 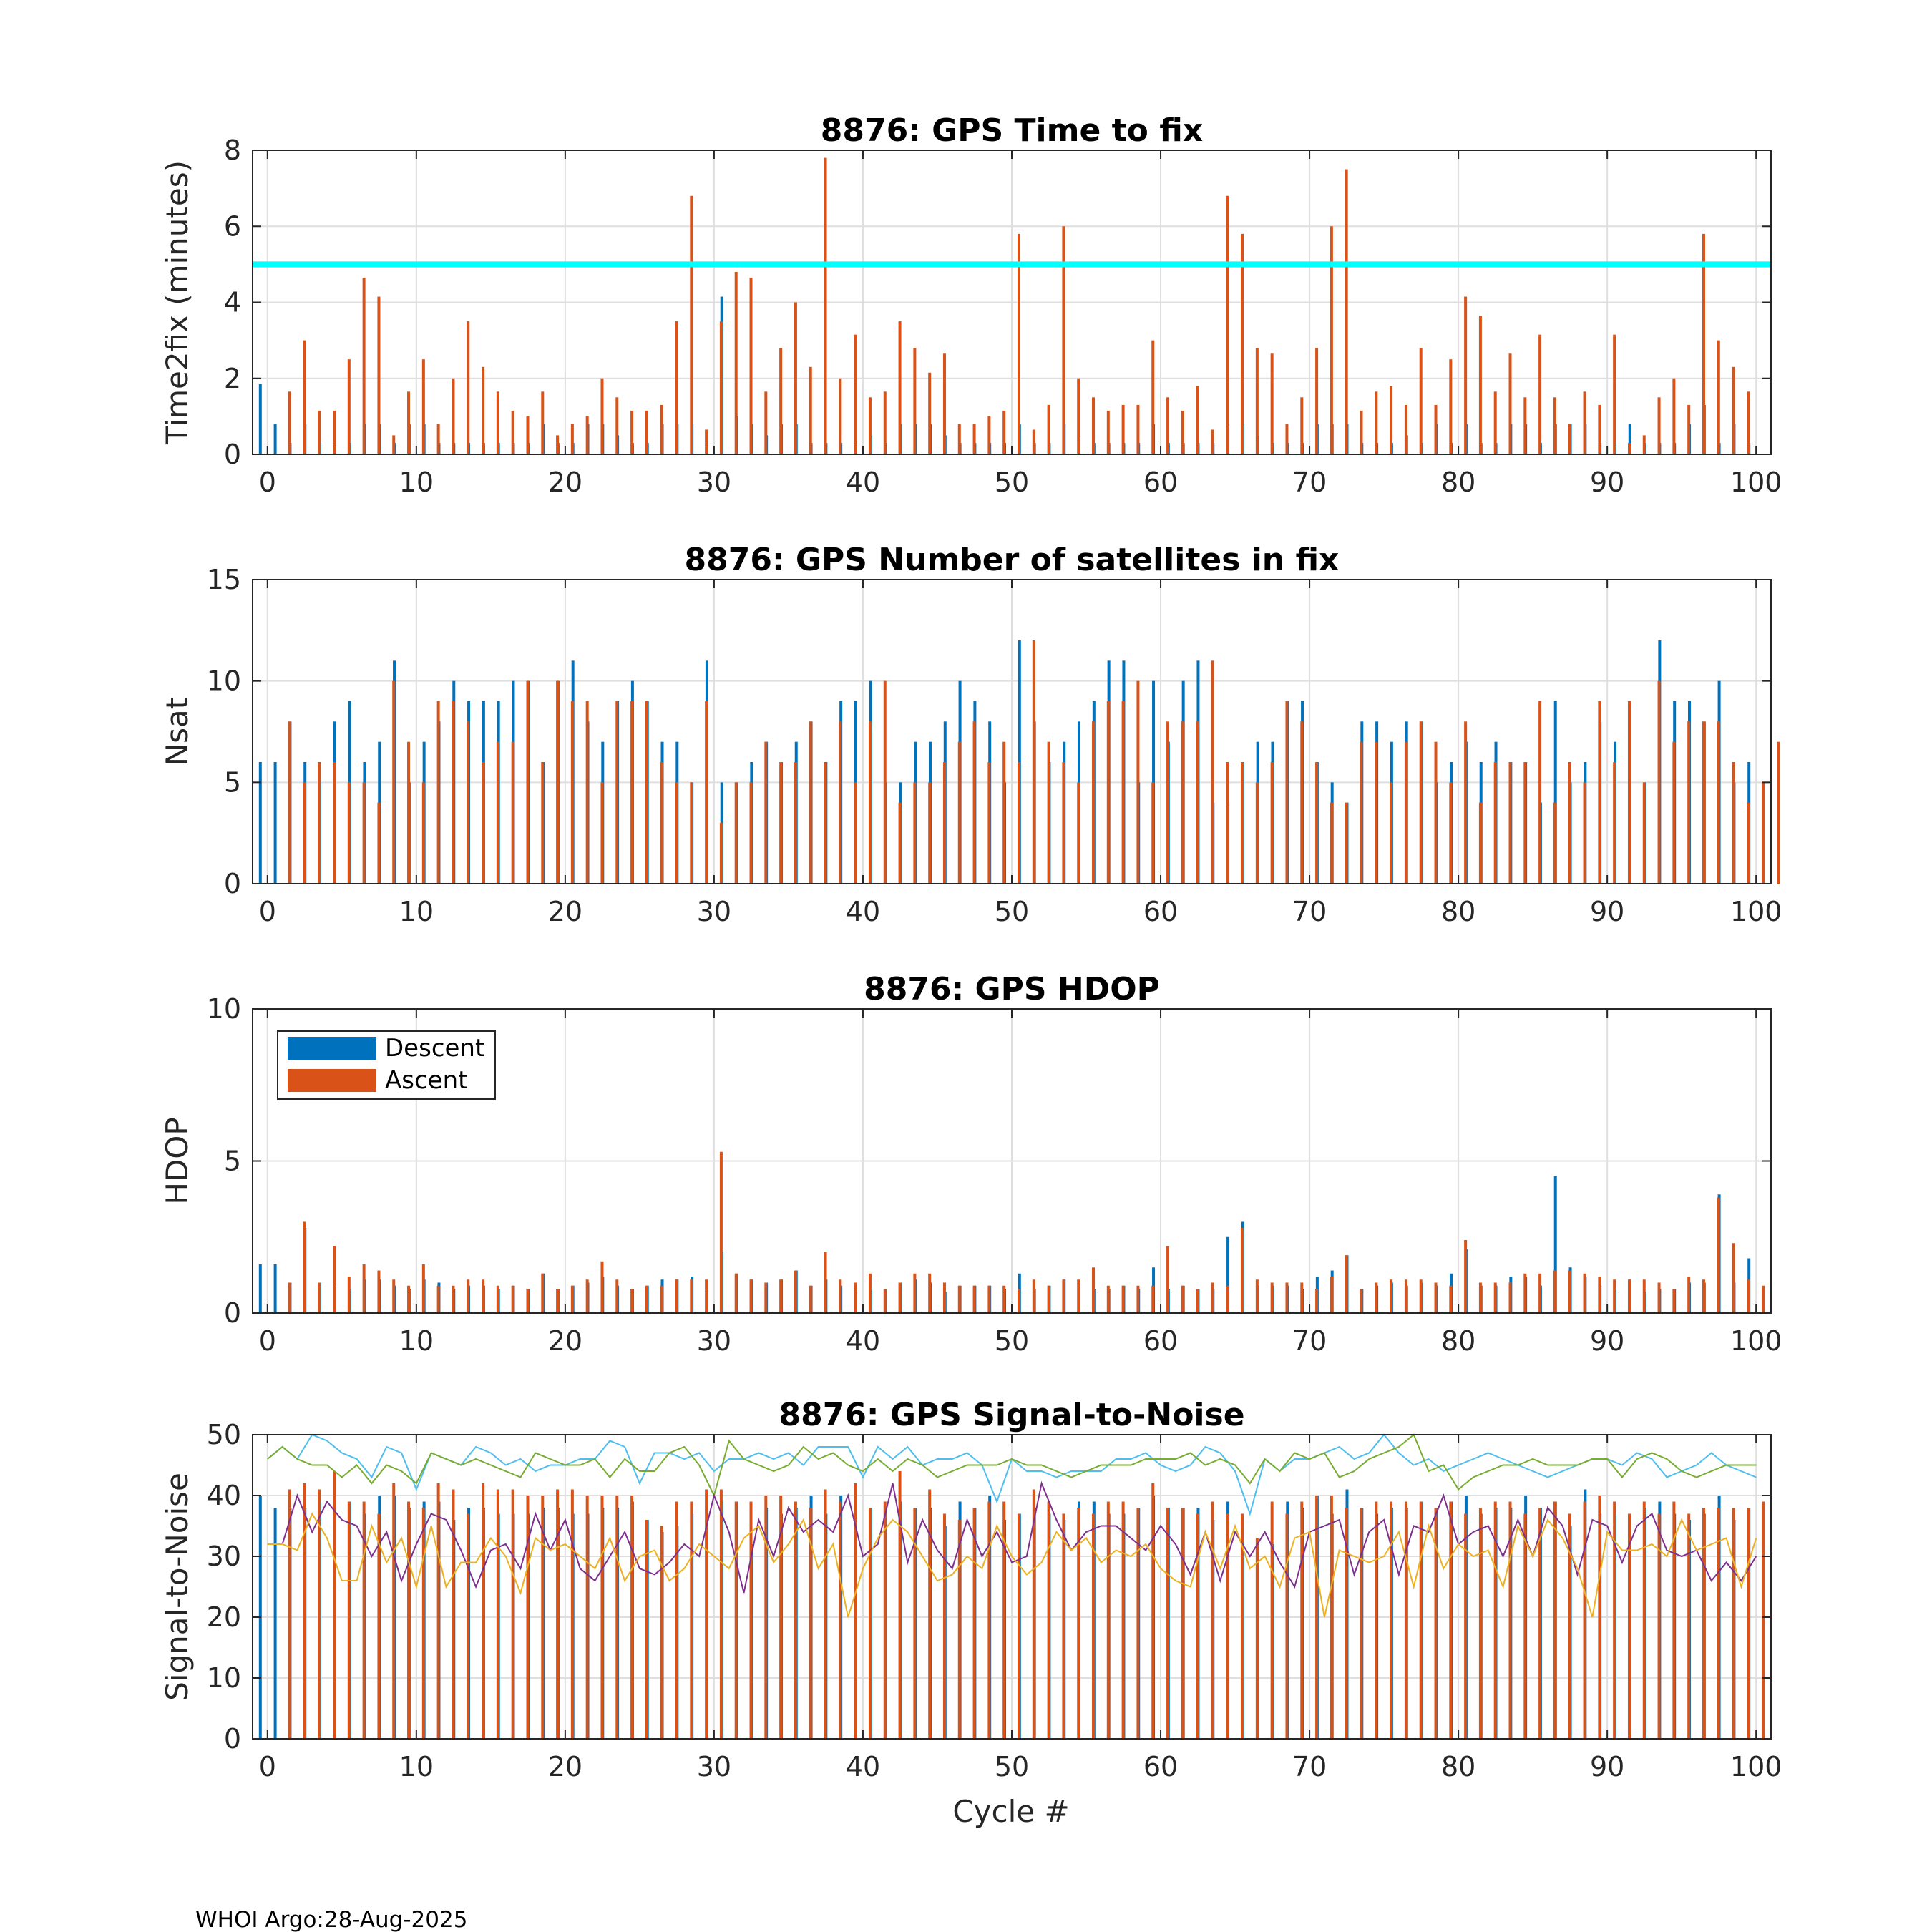 What do you see at coordinates (232, 1161) in the screenshot?
I see `y-tick-label: 5` at bounding box center [232, 1161].